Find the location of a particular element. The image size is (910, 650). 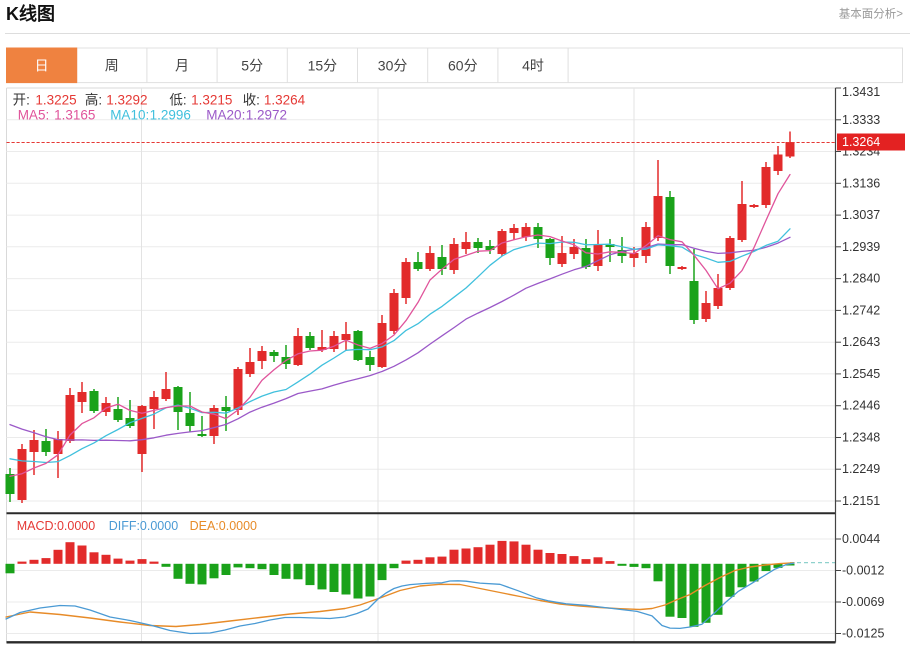

svg-text: 低: is located at coordinates (177, 100).